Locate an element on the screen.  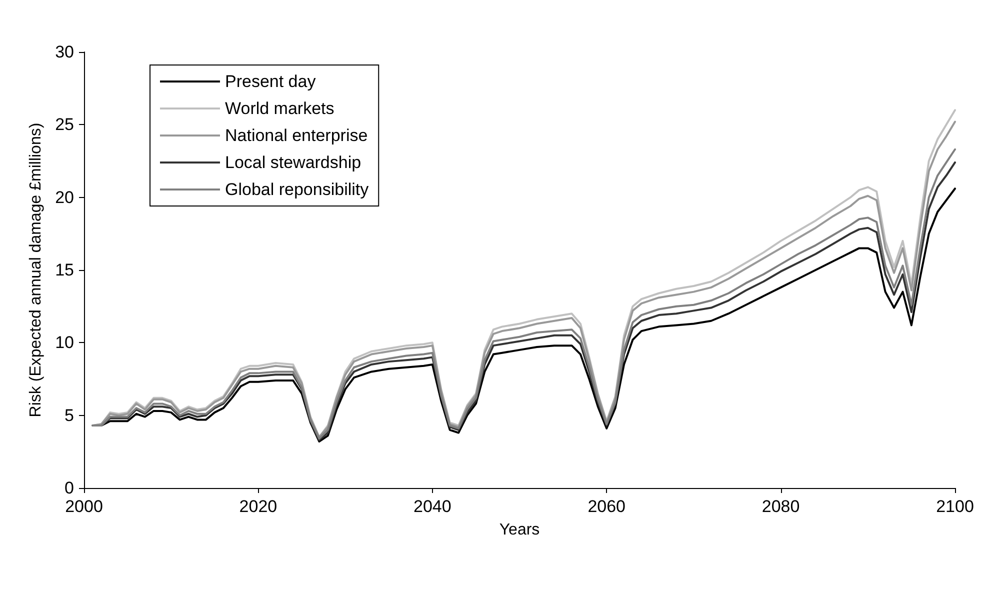
y-axis-title: Risk (Expected annual damage £millions) is located at coordinates (36, 270).